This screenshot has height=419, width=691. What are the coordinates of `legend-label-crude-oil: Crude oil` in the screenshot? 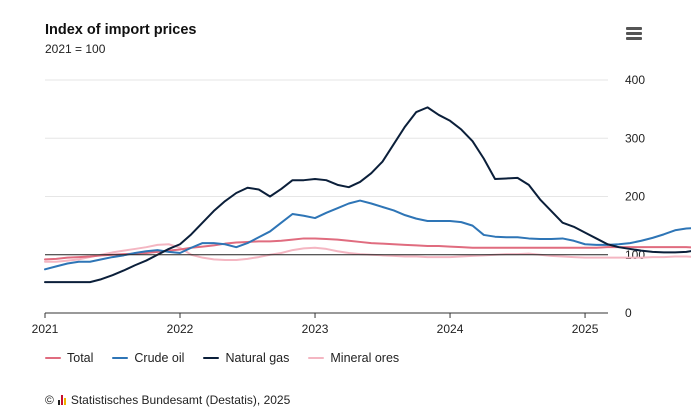 It's located at (159, 358).